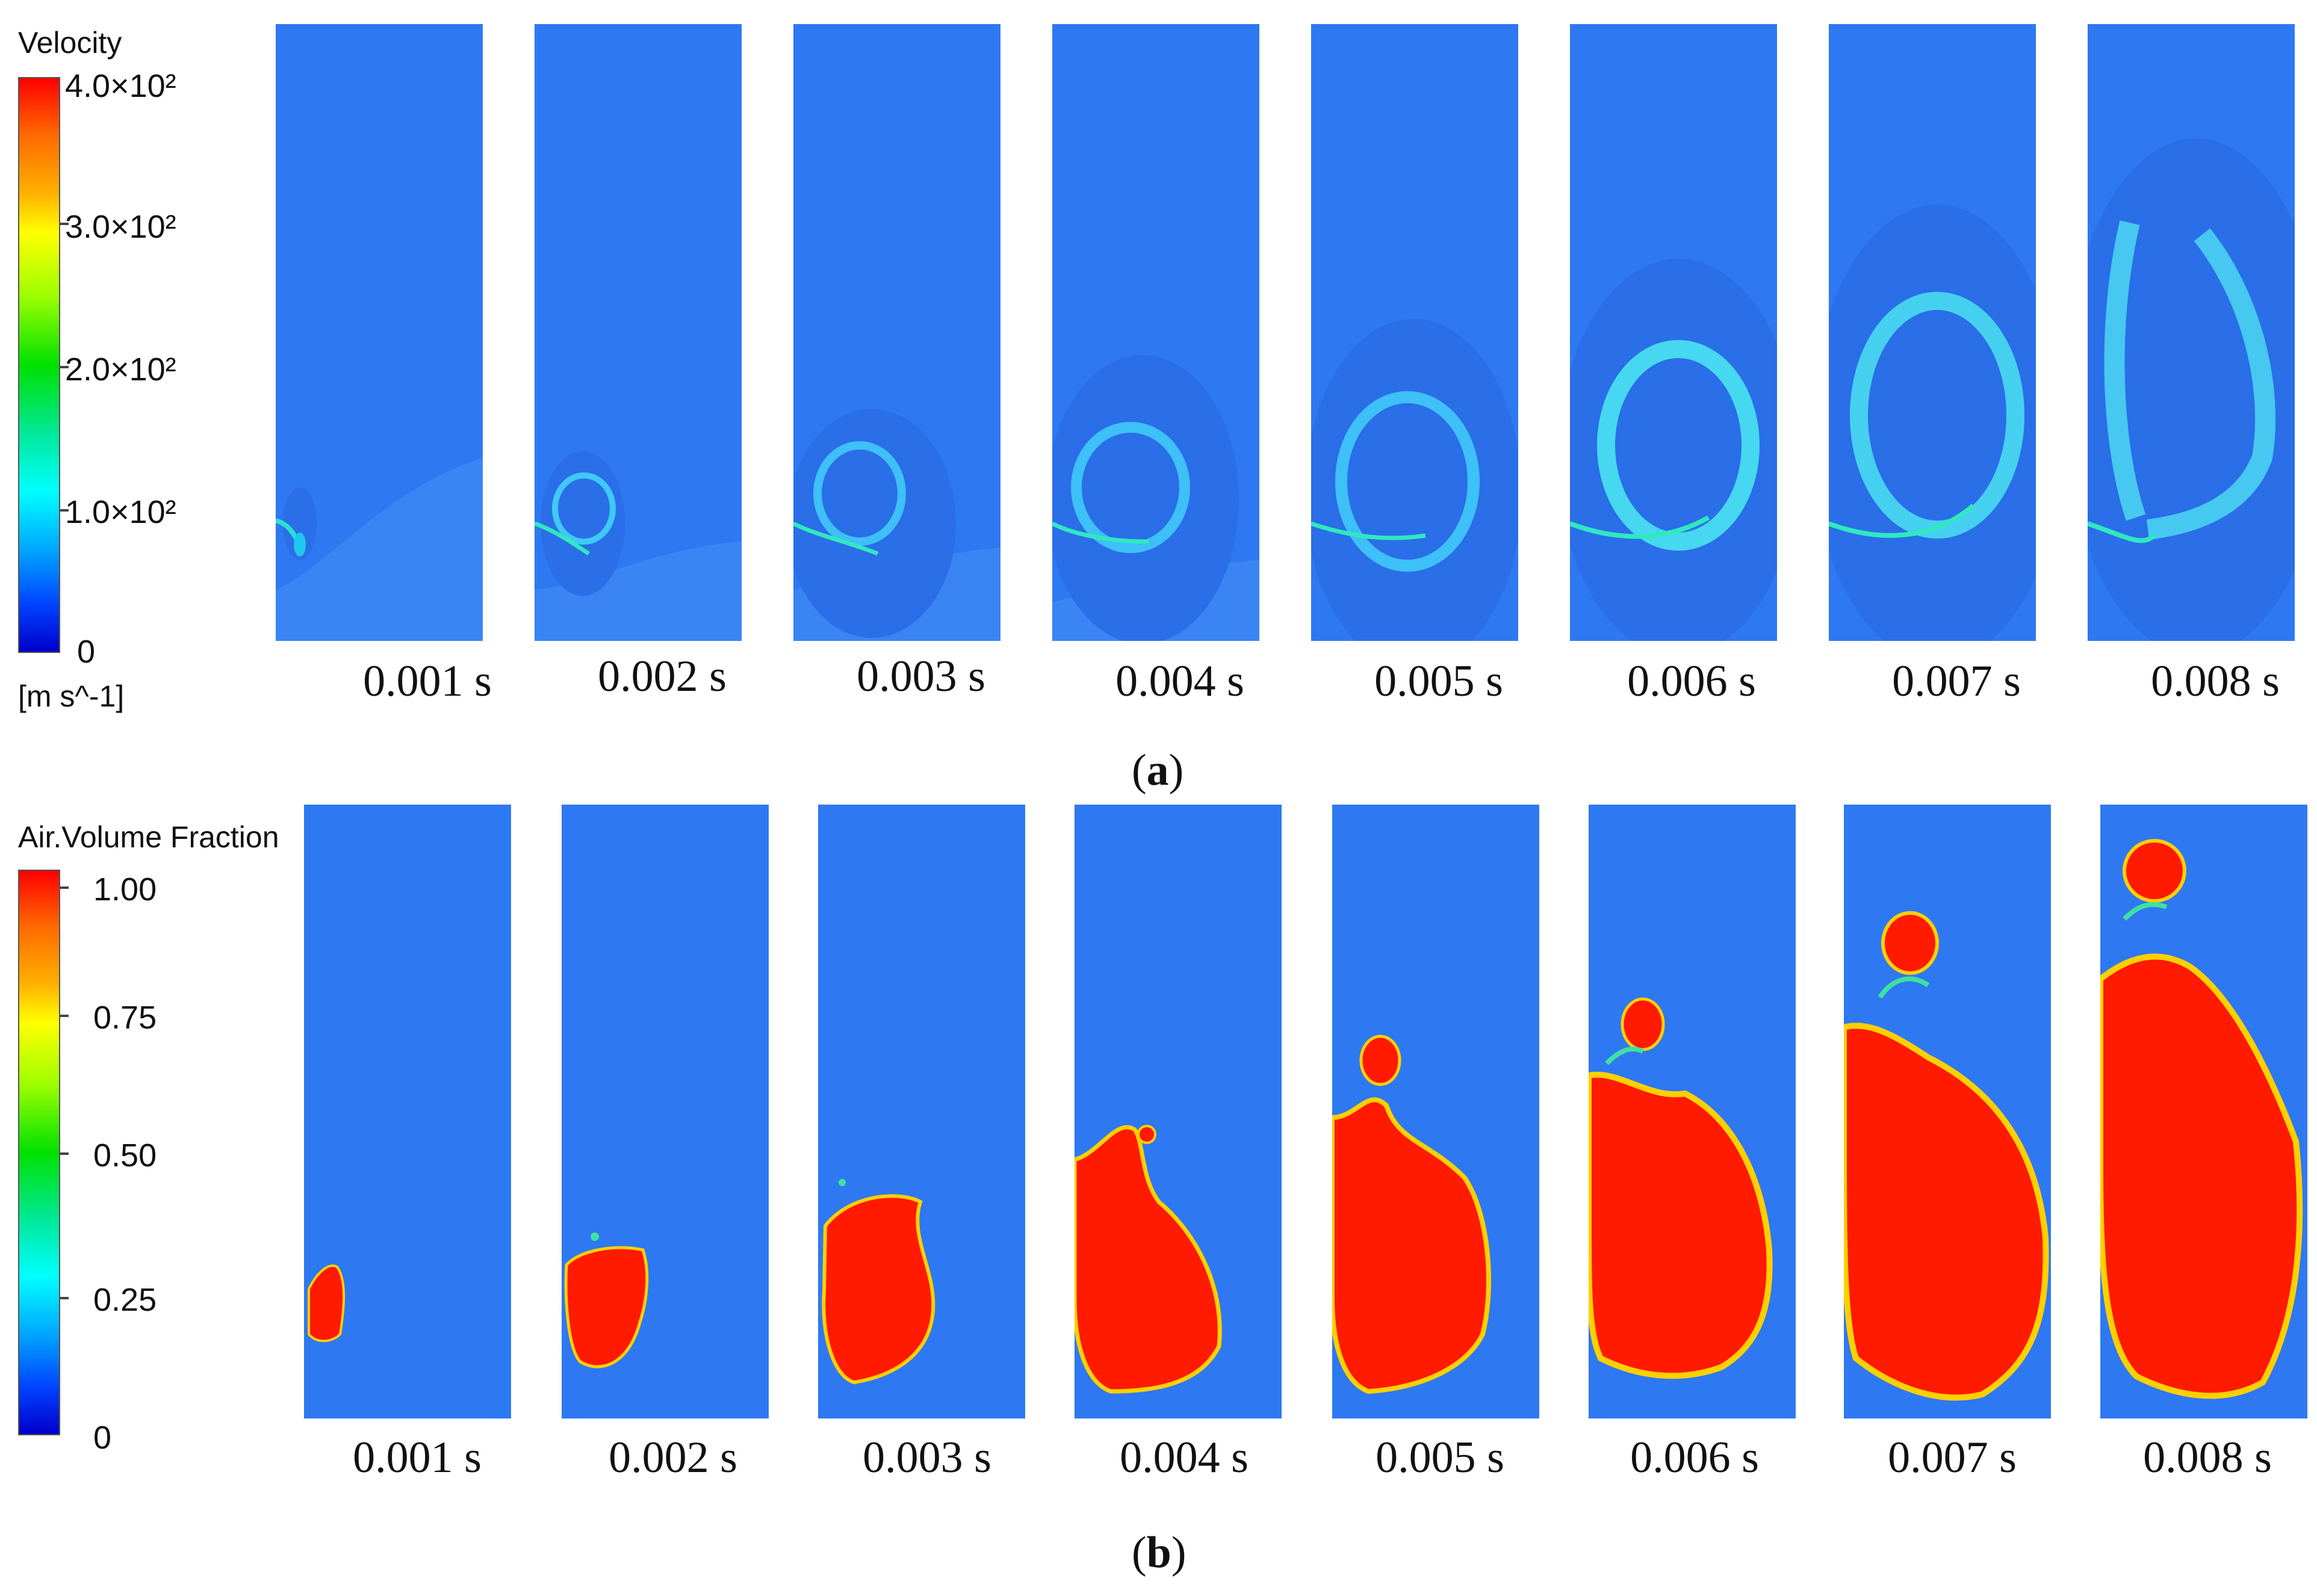 The height and width of the screenshot is (1596, 2317). Describe the element at coordinates (125, 1018) in the screenshot. I see `air-fraction-label: 0.75` at that location.